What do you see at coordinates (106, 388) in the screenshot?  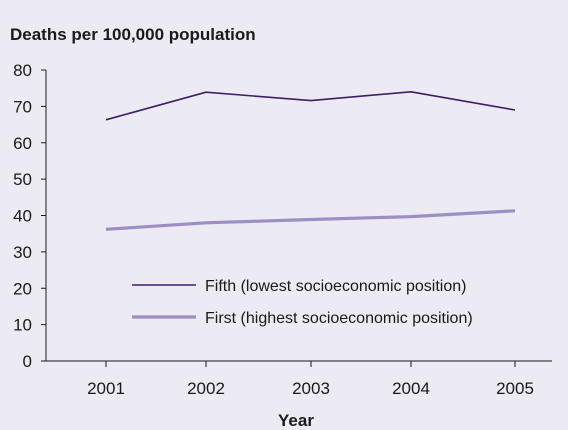 I see `x-tick-label: 2001` at bounding box center [106, 388].